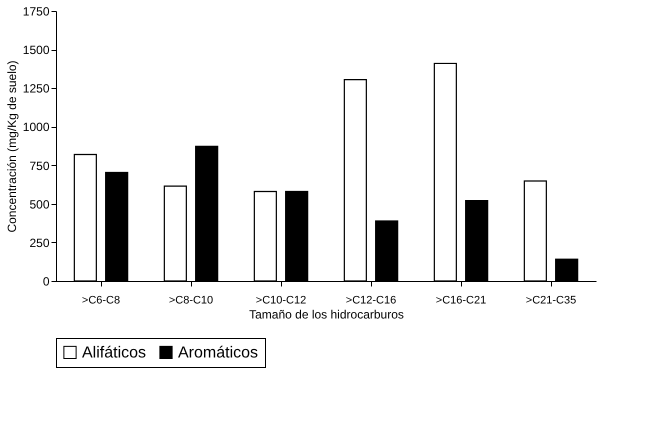  What do you see at coordinates (36, 89) in the screenshot?
I see `y-tick-label: 1250` at bounding box center [36, 89].